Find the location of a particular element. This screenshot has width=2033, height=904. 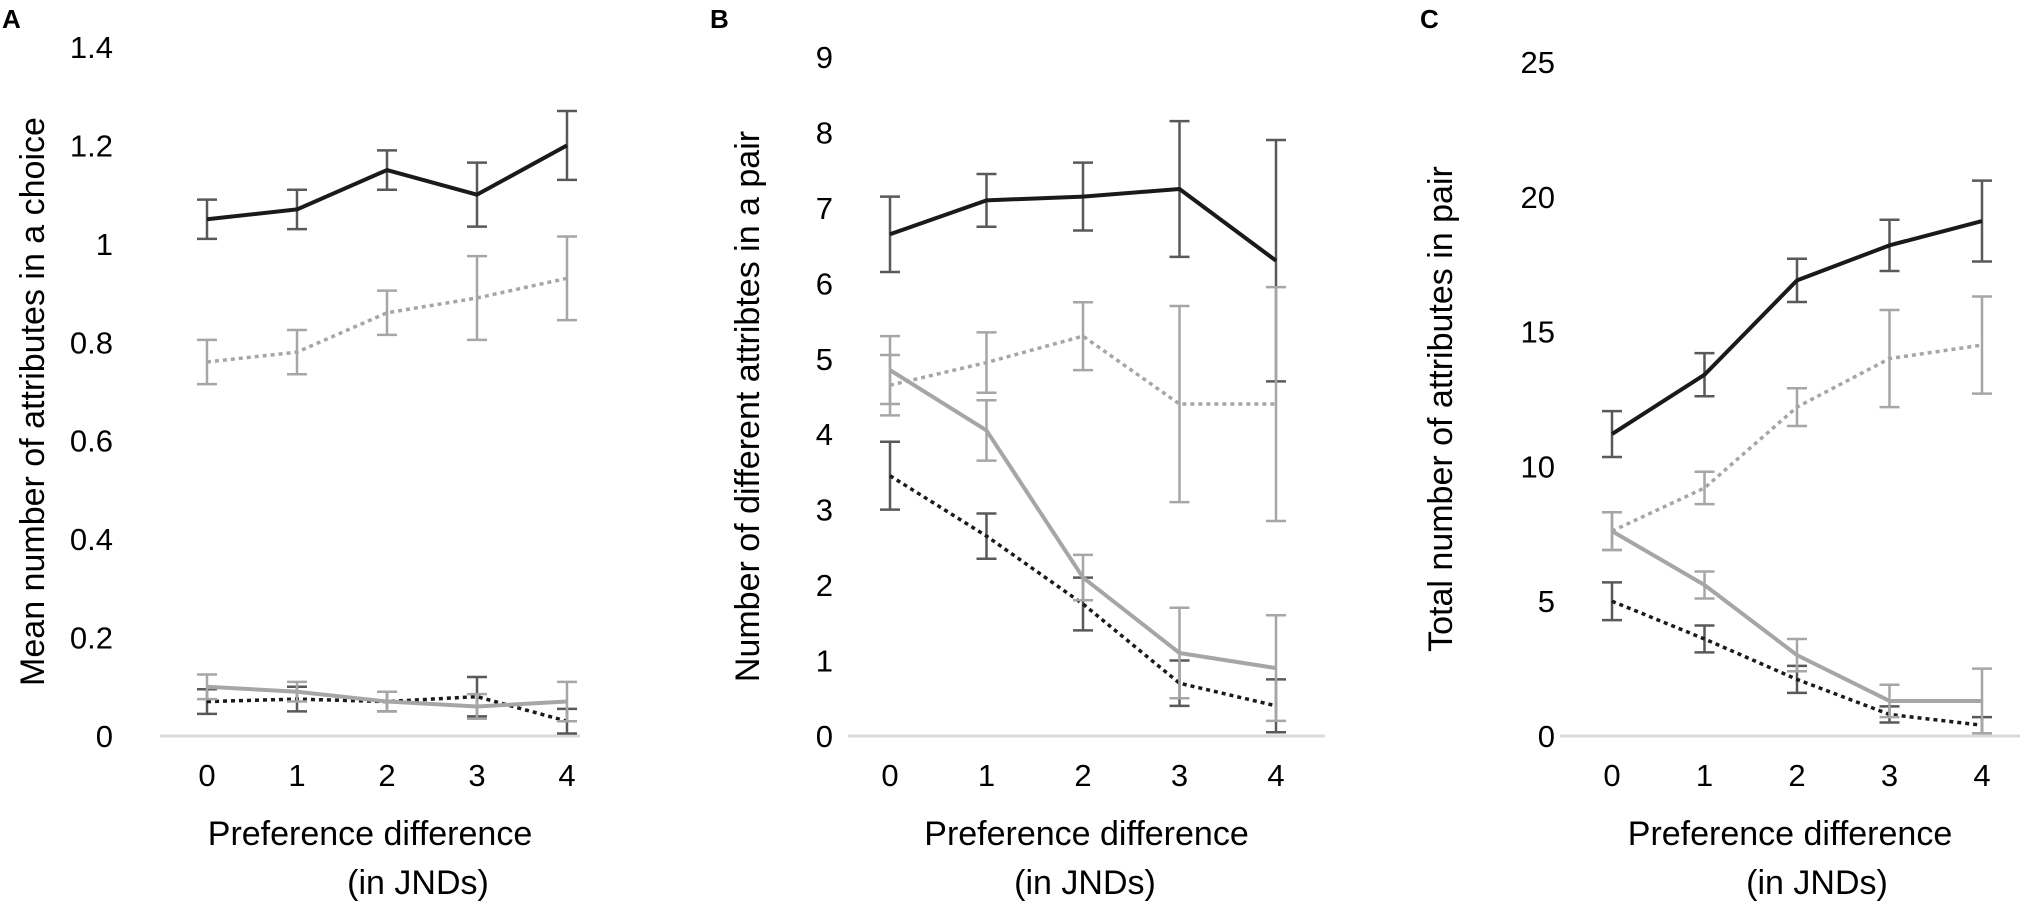

y-axis-title: Number of different attribtes in a pair is located at coordinates (748, 406).